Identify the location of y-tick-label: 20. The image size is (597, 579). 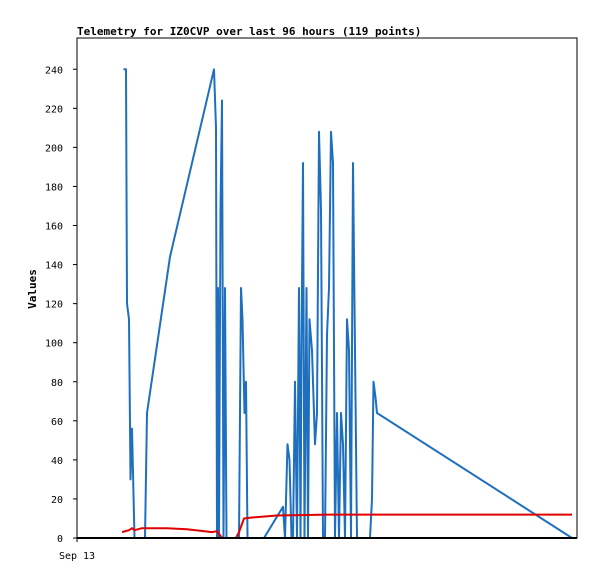
(57, 500).